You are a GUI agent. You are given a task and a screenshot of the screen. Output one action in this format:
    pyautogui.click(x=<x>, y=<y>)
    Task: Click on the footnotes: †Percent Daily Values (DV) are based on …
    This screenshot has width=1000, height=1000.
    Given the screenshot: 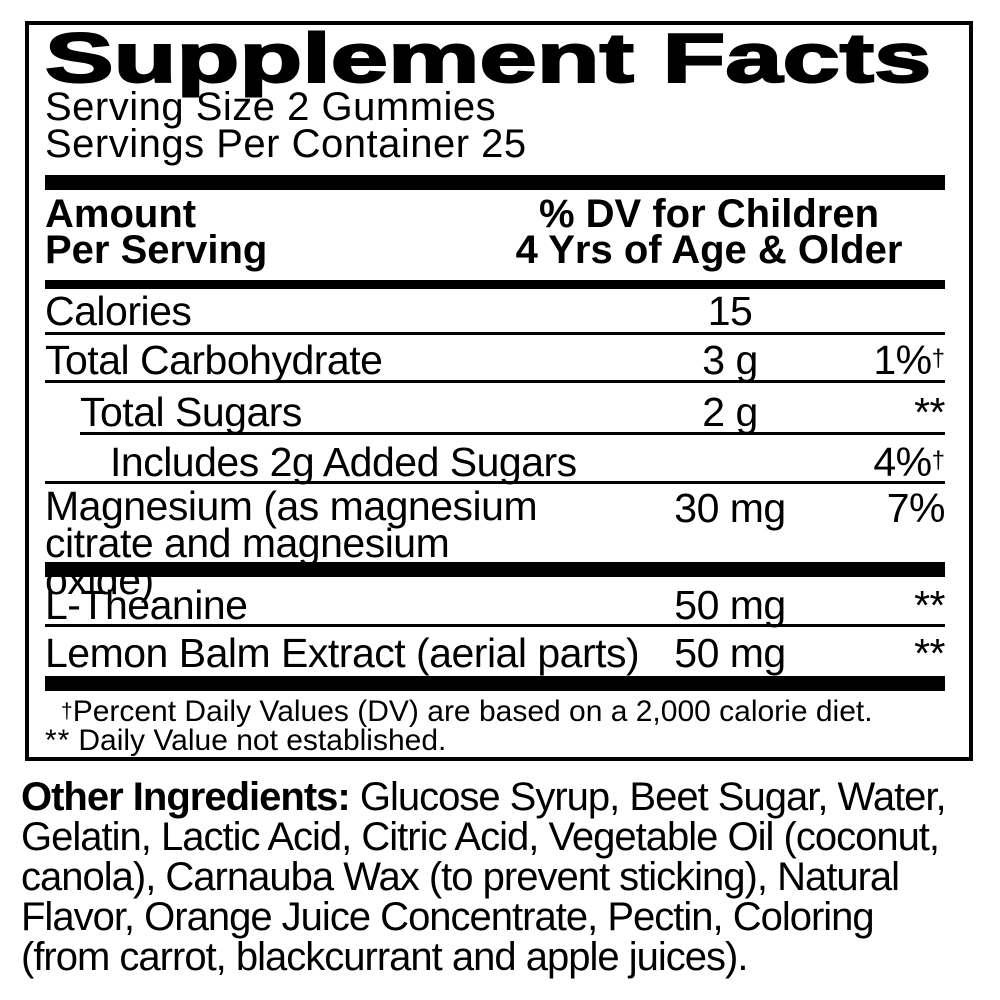 What is the action you would take?
    pyautogui.click(x=495, y=726)
    